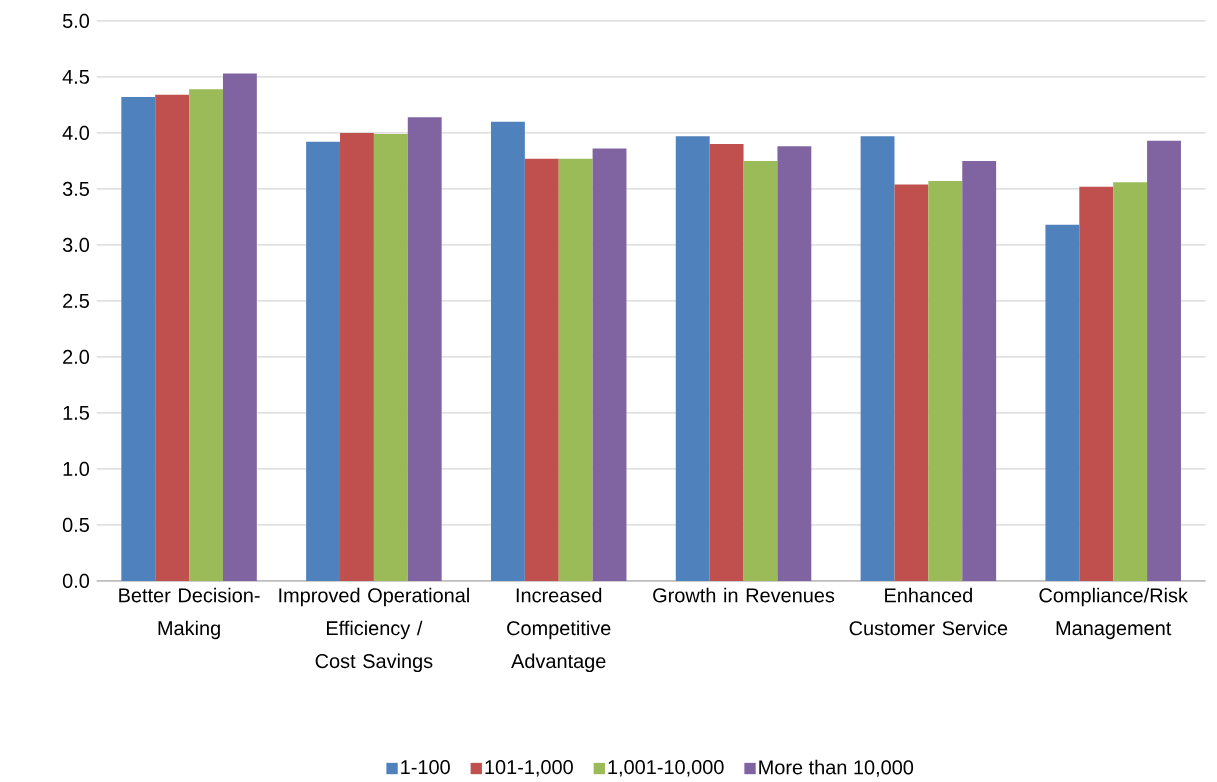  Describe the element at coordinates (666, 768) in the screenshot. I see `legend-label: 1,001-10,000` at that location.